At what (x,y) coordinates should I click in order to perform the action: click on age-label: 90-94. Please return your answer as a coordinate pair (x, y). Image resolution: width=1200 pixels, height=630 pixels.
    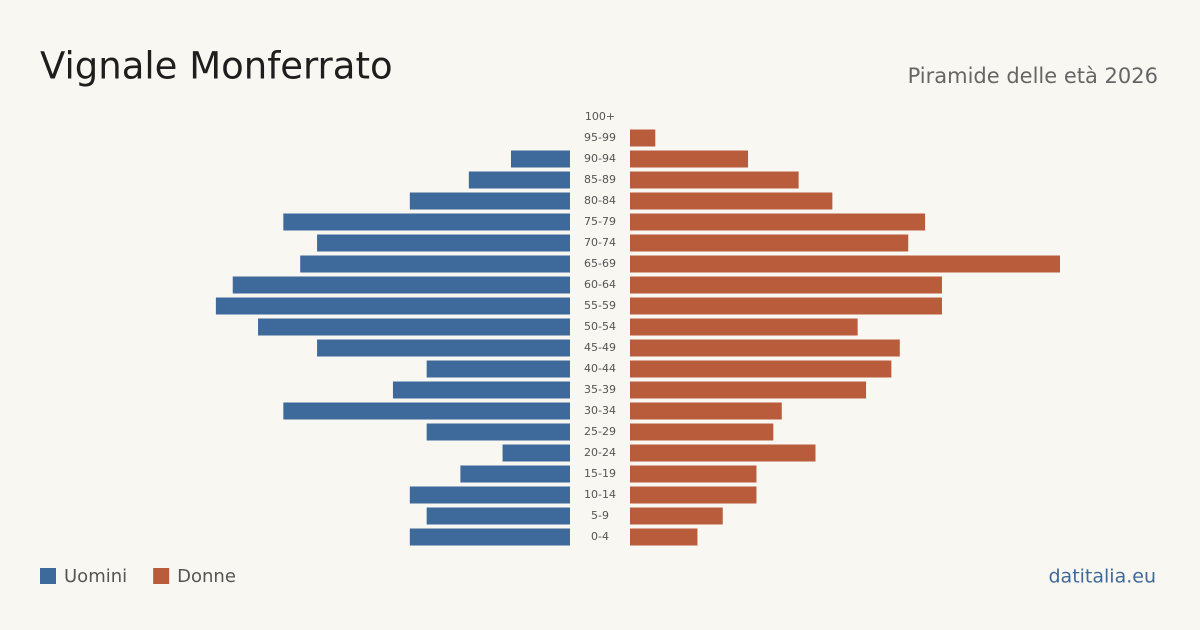
    Looking at the image, I should click on (600, 158).